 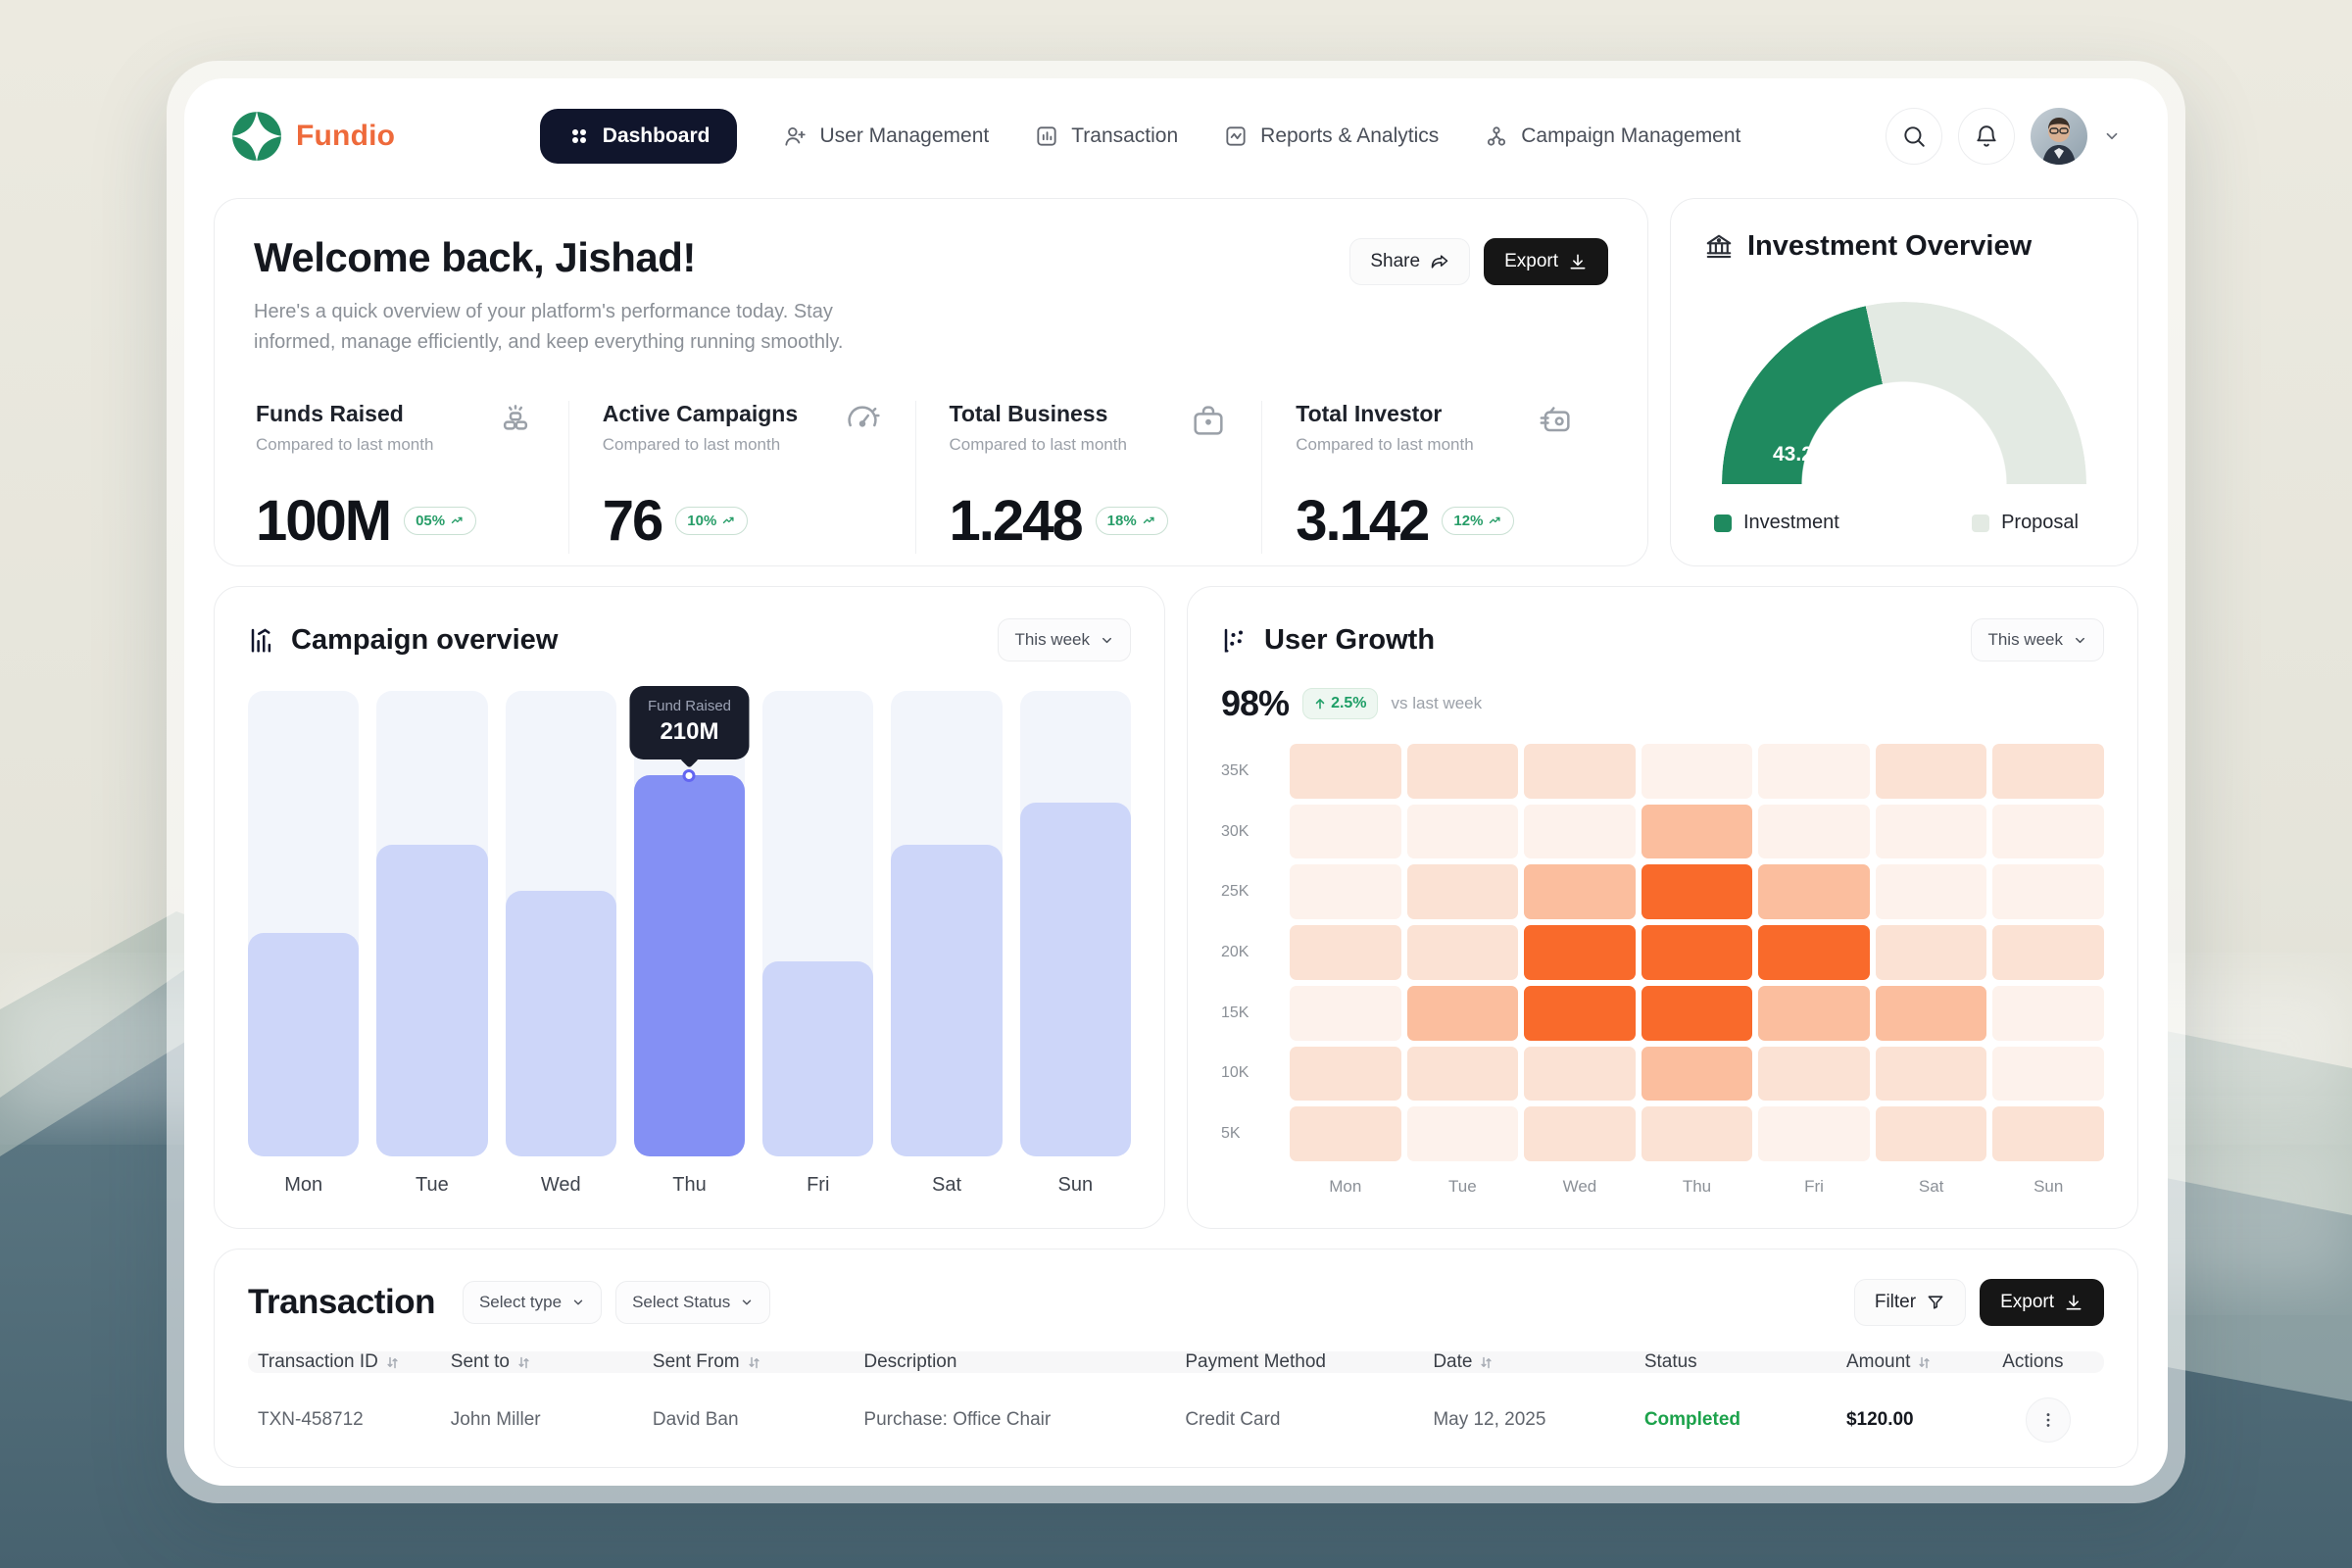 I want to click on heat-cell-mon-10k, so click(x=1345, y=1074).